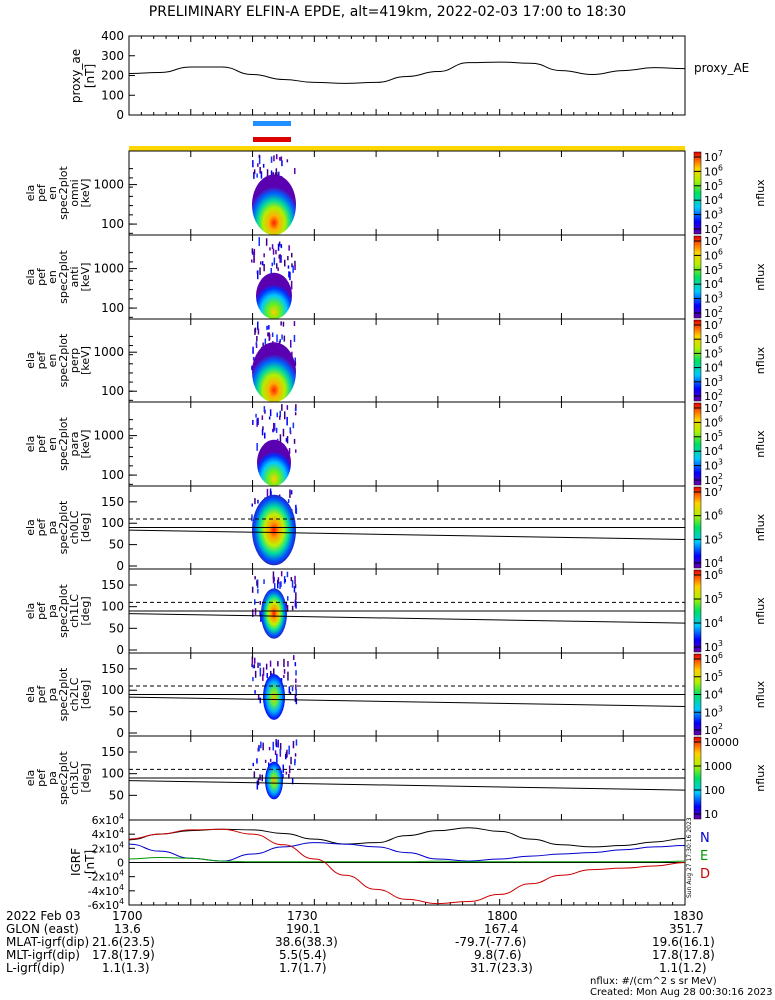 Image resolution: width=775 pixels, height=1000 pixels. I want to click on panel-para-ylabel-line: pef, so click(41, 443).